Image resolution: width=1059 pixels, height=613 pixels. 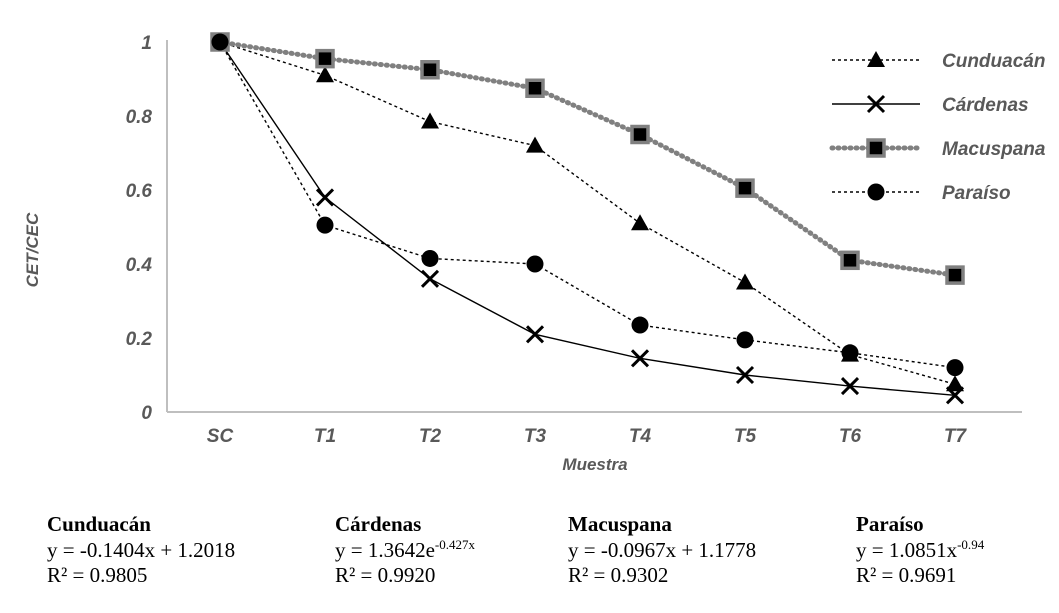 What do you see at coordinates (139, 265) in the screenshot?
I see `y-axis-tick-label: 0.4` at bounding box center [139, 265].